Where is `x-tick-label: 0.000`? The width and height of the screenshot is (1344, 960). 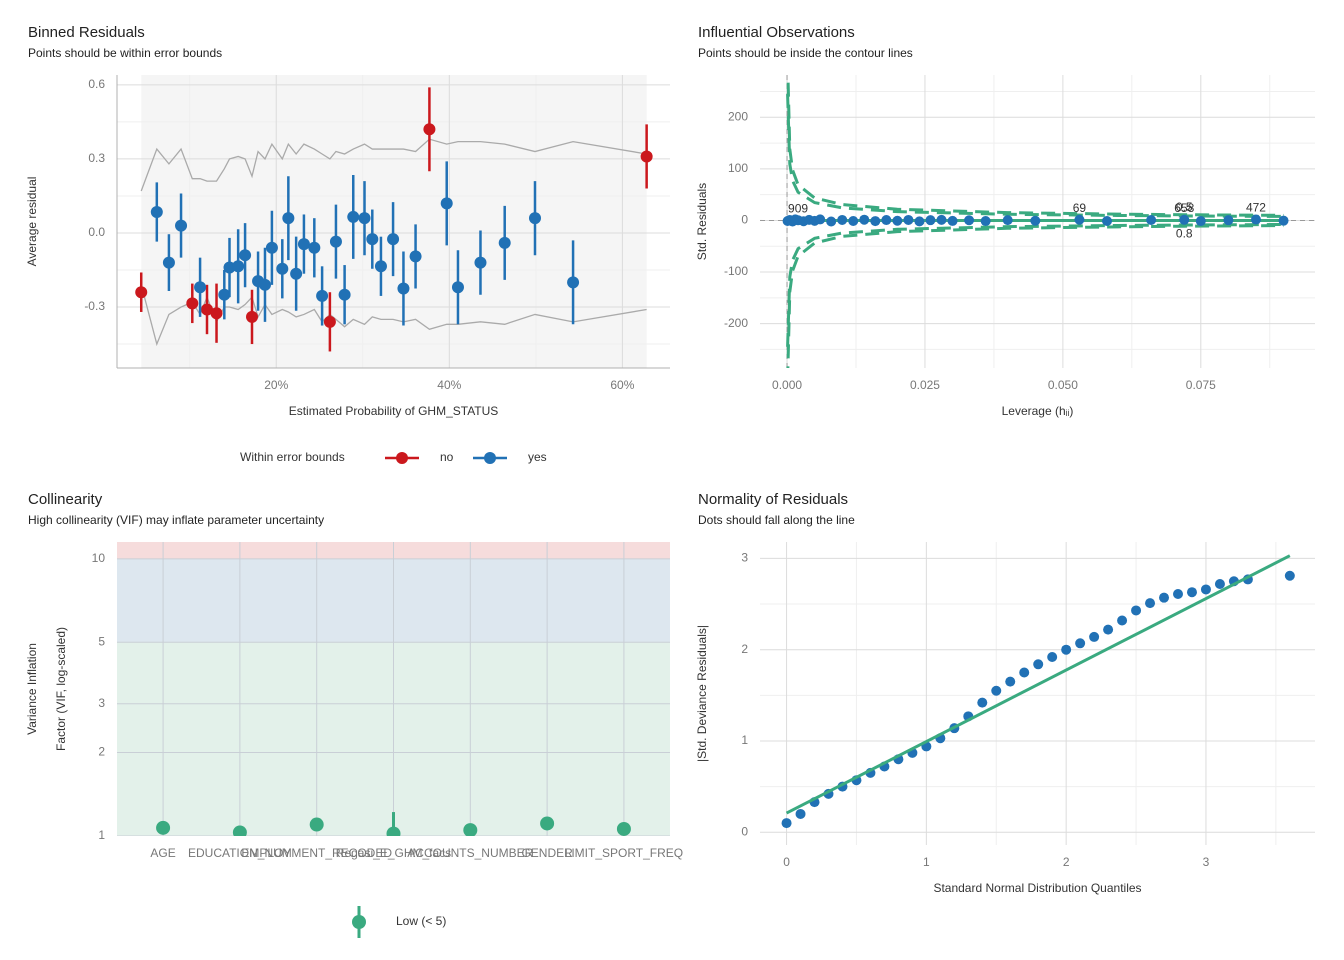 x-tick-label: 0.000 is located at coordinates (787, 385).